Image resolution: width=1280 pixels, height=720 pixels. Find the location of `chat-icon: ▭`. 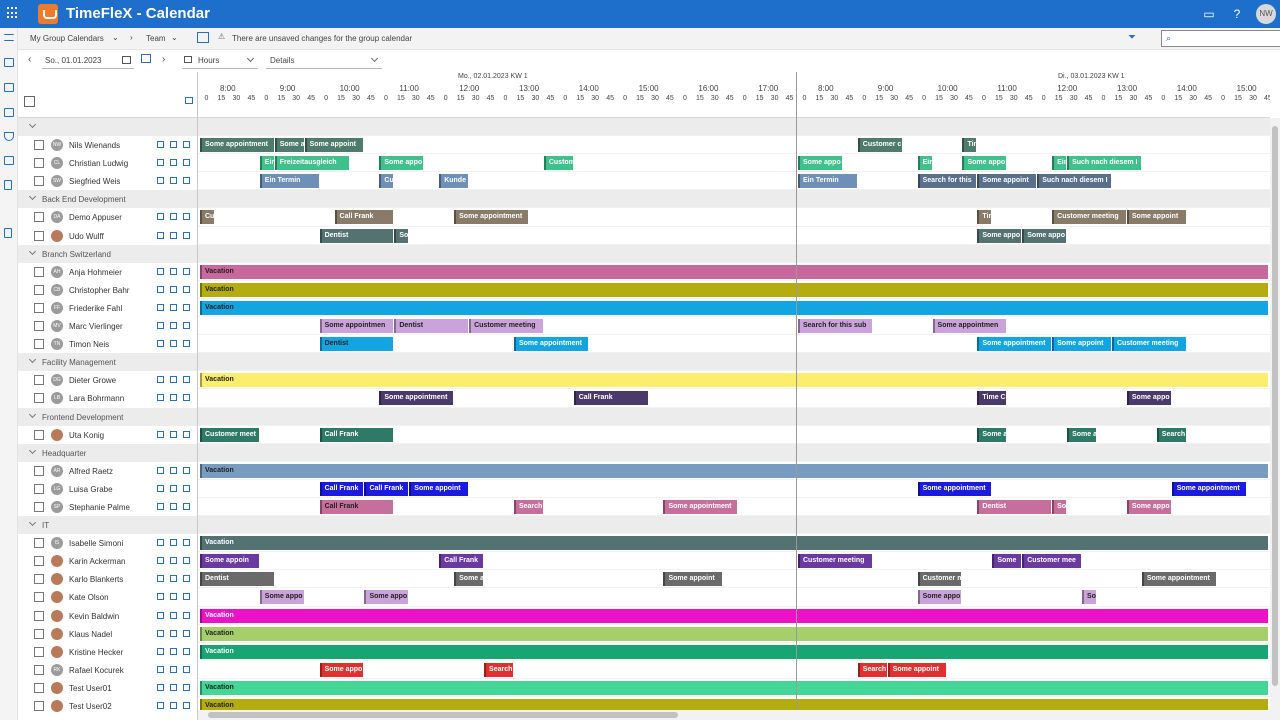

chat-icon: ▭ is located at coordinates (1209, 14).